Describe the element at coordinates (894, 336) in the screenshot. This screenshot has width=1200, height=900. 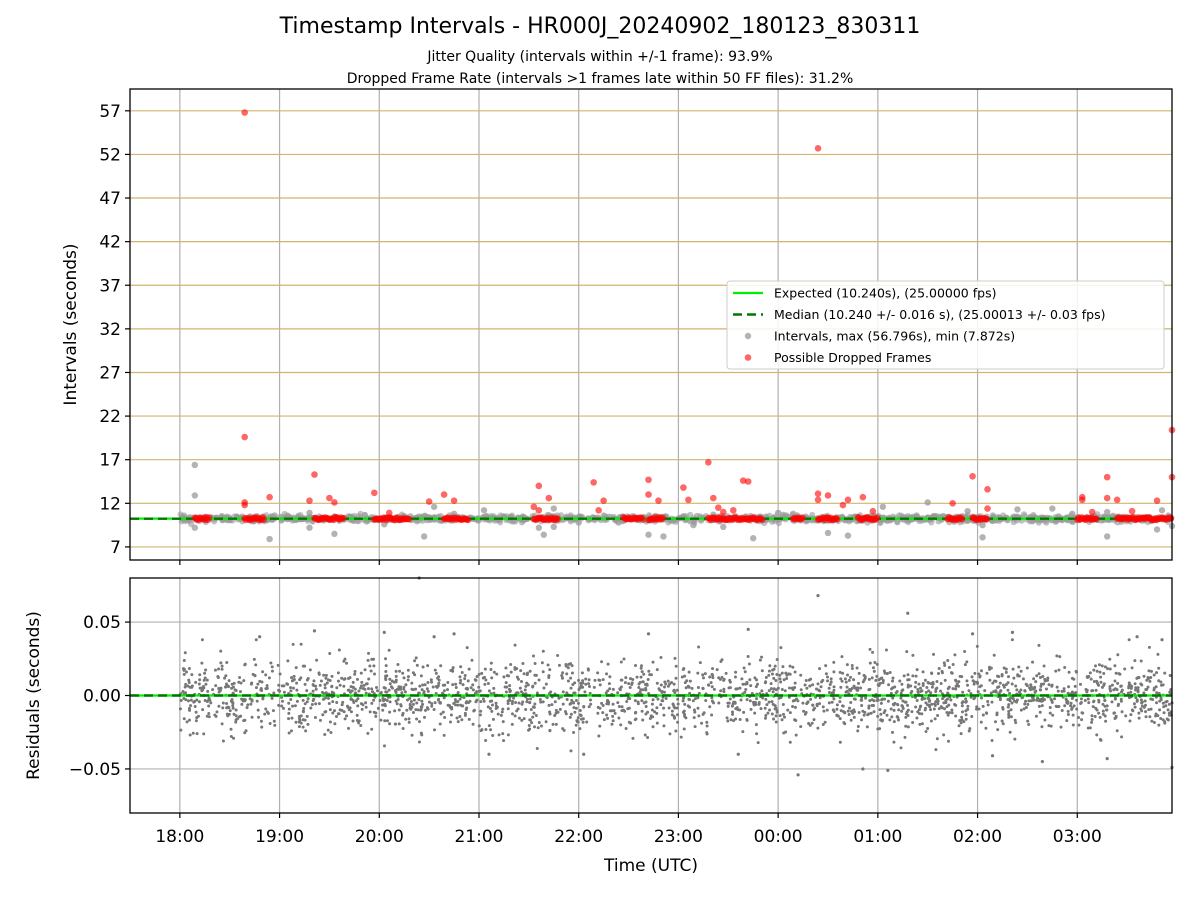
I see `legend-entry-label: Intervals, max (56.796s), min (7.872s)` at that location.